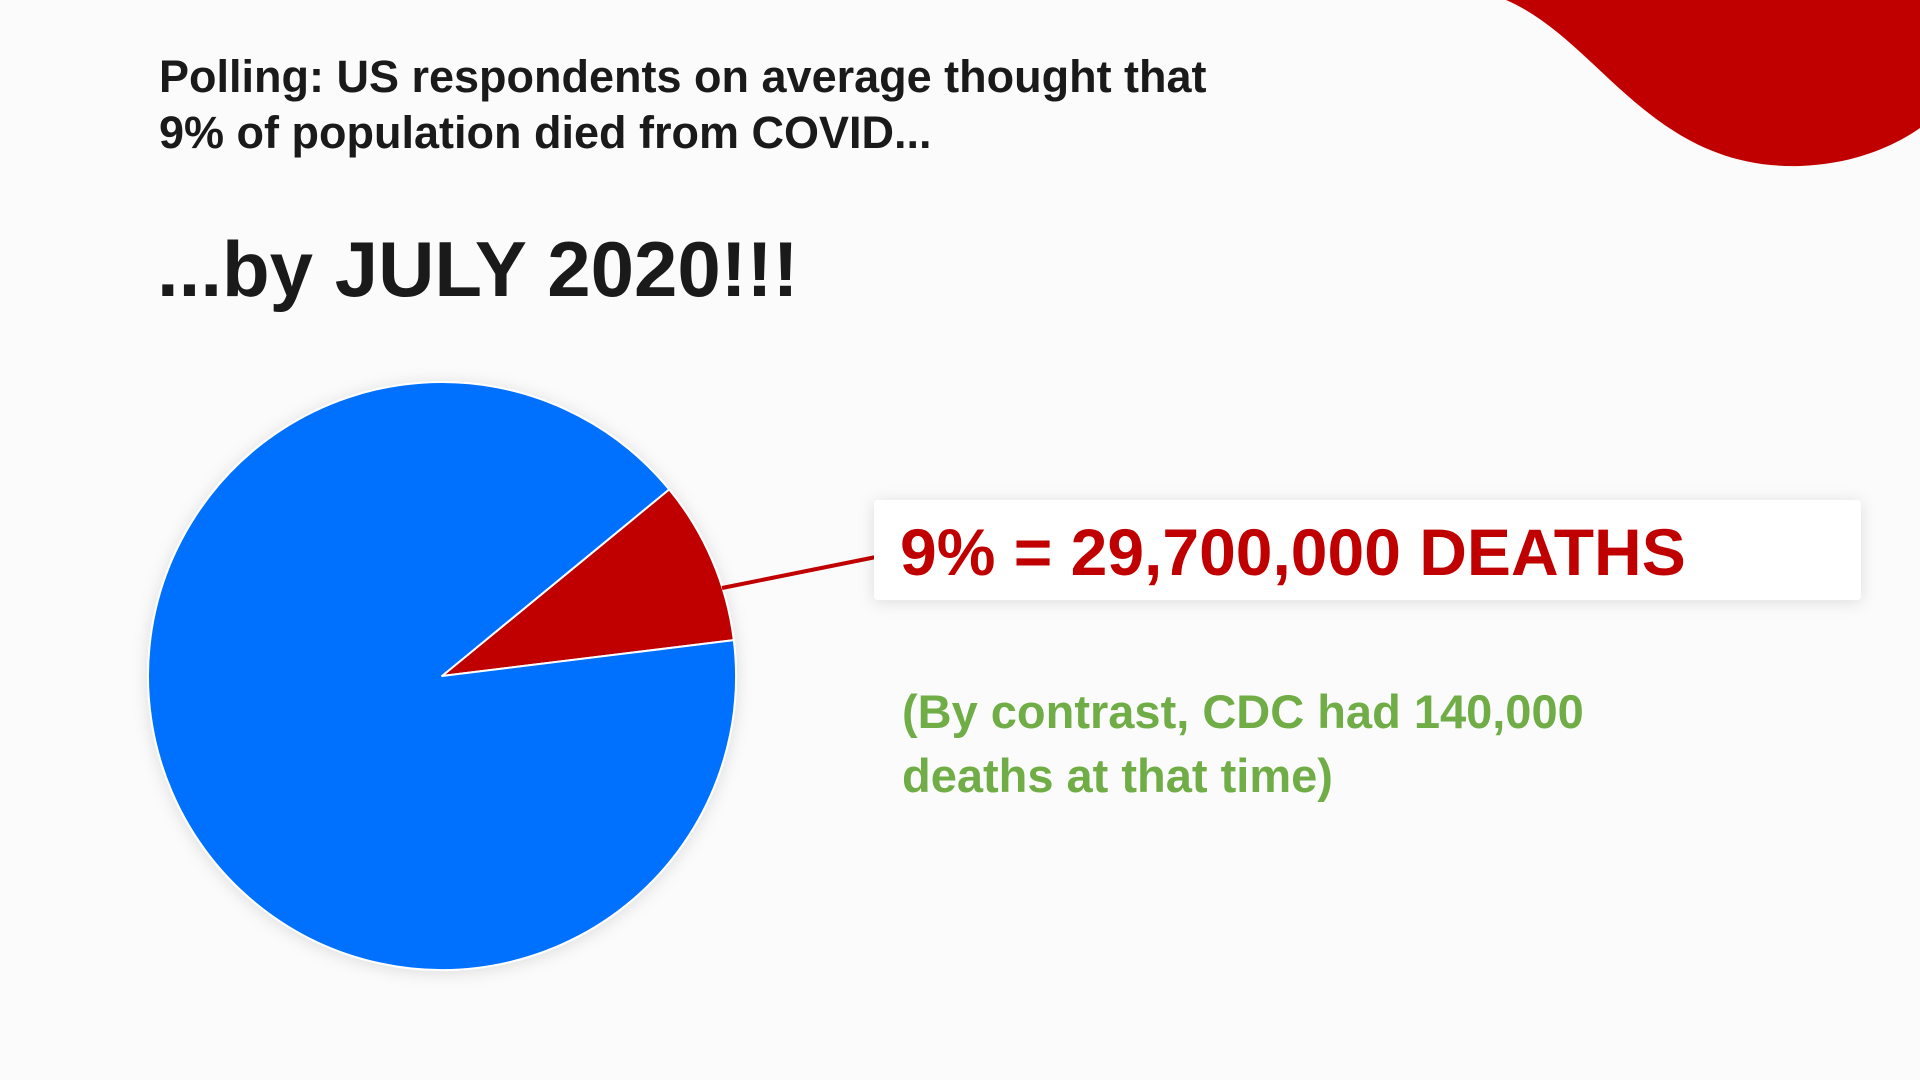 The image size is (1920, 1080). What do you see at coordinates (1117, 775) in the screenshot?
I see `note-line: deaths at that time)` at bounding box center [1117, 775].